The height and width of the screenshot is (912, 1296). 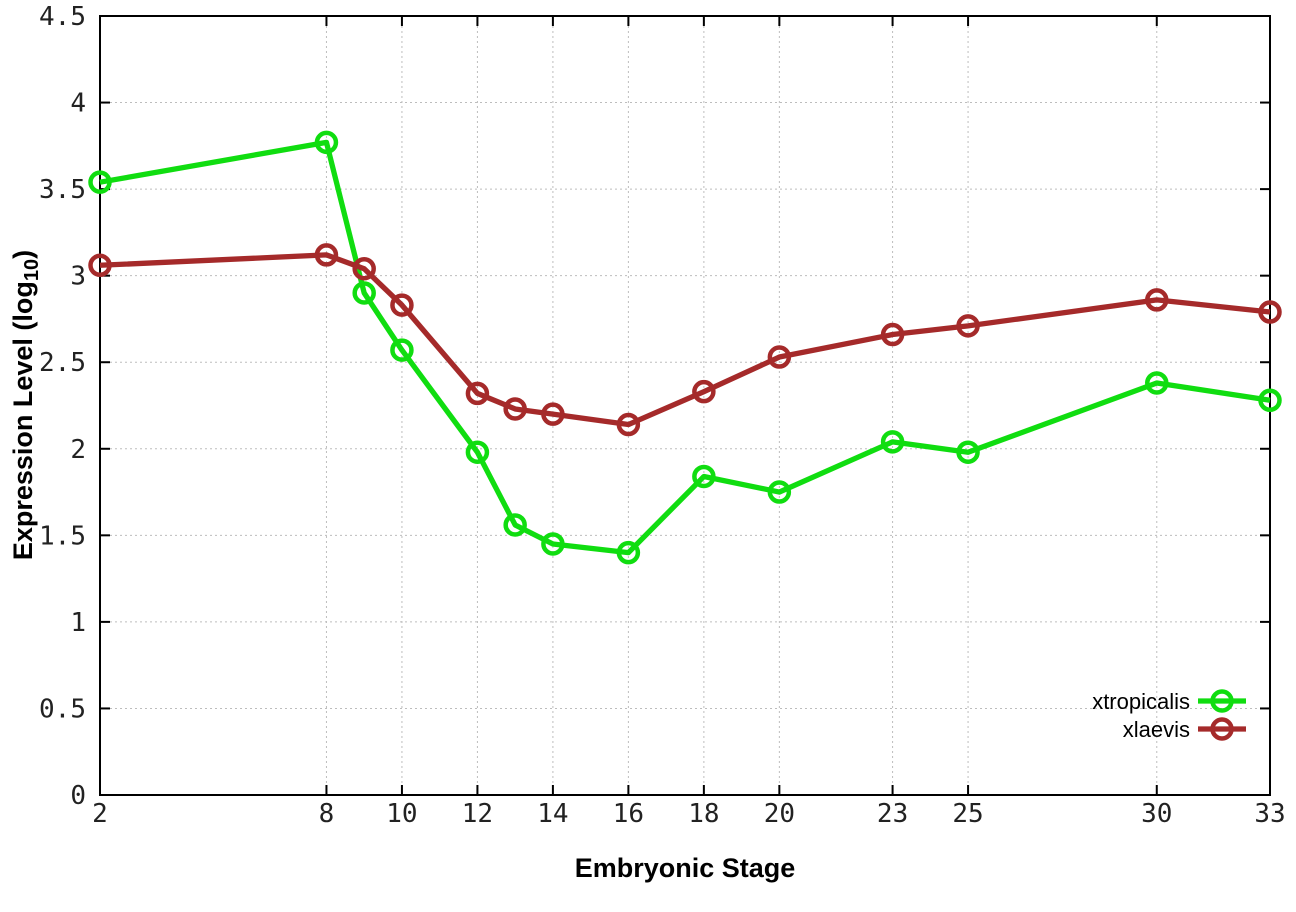 What do you see at coordinates (685, 868) in the screenshot?
I see `x-axis-title: Embryonic Stage` at bounding box center [685, 868].